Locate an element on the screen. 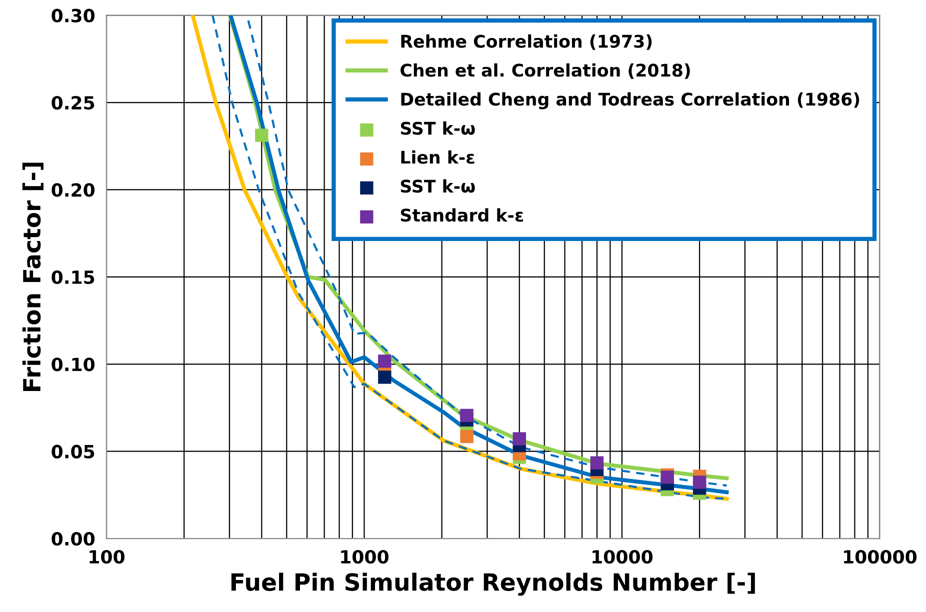 This screenshot has width=926, height=612. y-tick-label: 0.25 is located at coordinates (73, 103).